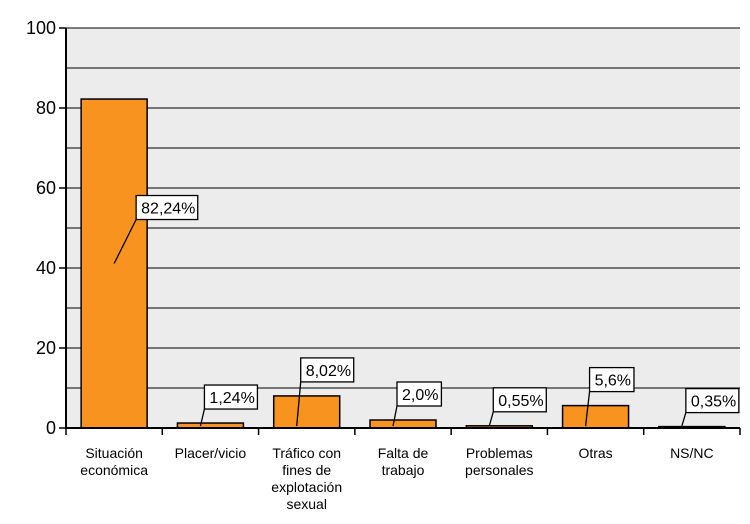 The width and height of the screenshot is (750, 524). What do you see at coordinates (41, 28) in the screenshot?
I see `y-tick-label: 100` at bounding box center [41, 28].